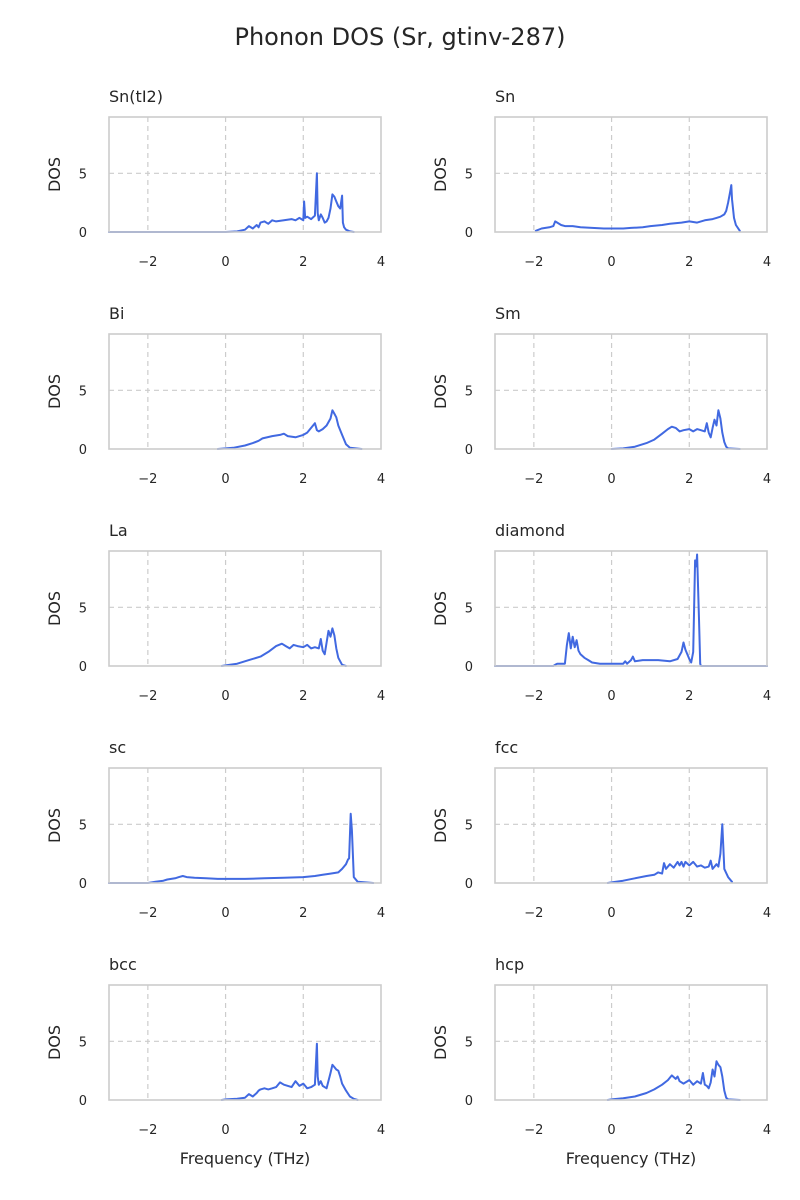  I want to click on panel-title: Sn, so click(505, 96).